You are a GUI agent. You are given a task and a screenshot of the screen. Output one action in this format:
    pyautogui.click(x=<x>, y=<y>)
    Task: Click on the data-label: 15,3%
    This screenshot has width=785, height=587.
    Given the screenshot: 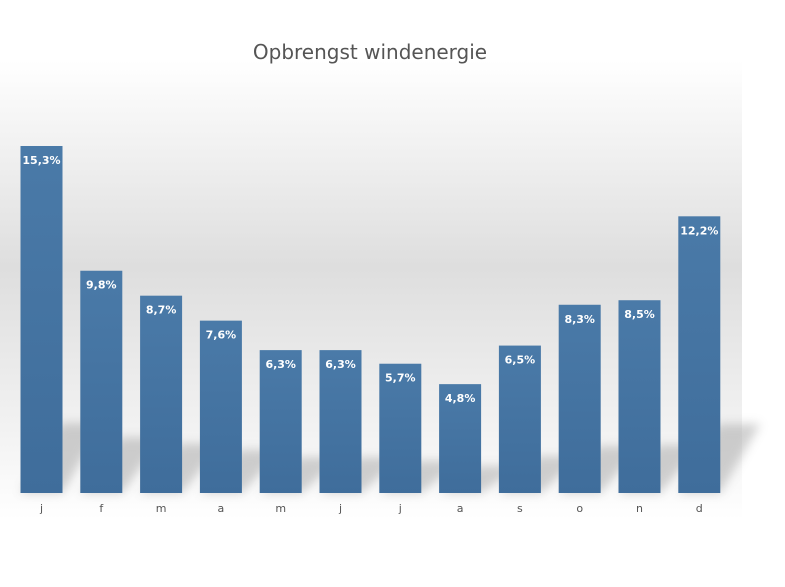 What is the action you would take?
    pyautogui.click(x=41, y=160)
    